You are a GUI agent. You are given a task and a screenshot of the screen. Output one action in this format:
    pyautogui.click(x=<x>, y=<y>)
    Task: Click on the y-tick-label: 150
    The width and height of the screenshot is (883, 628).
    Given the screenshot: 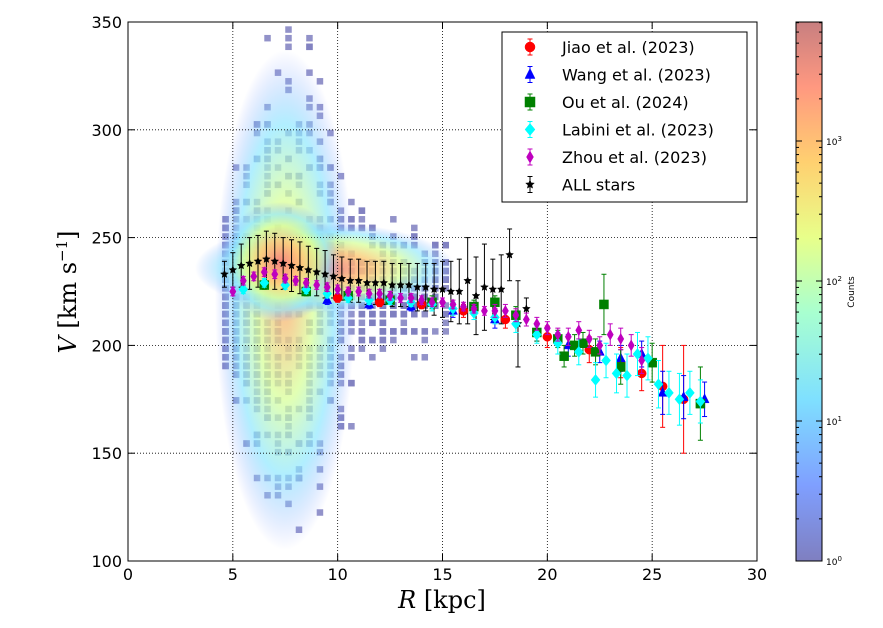 What is the action you would take?
    pyautogui.click(x=106, y=453)
    